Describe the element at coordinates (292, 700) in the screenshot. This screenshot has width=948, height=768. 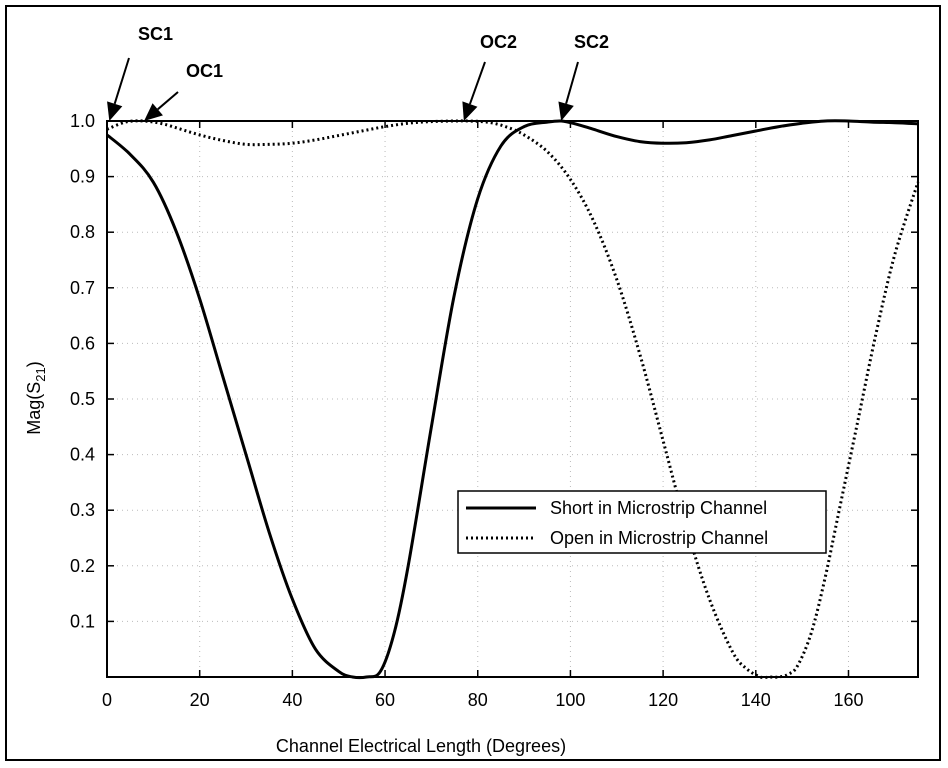
I see `x-tick-label: 40` at that location.